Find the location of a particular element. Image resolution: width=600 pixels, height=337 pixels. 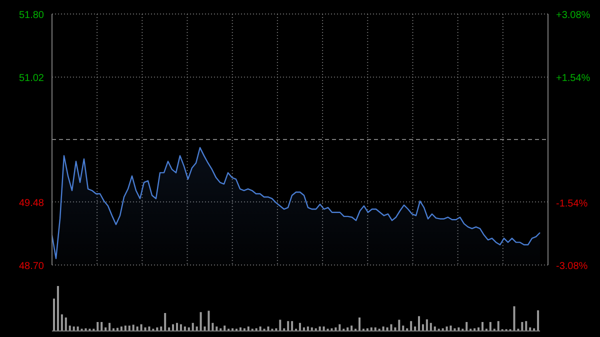

y2-tick-label: +1.54% is located at coordinates (573, 78).